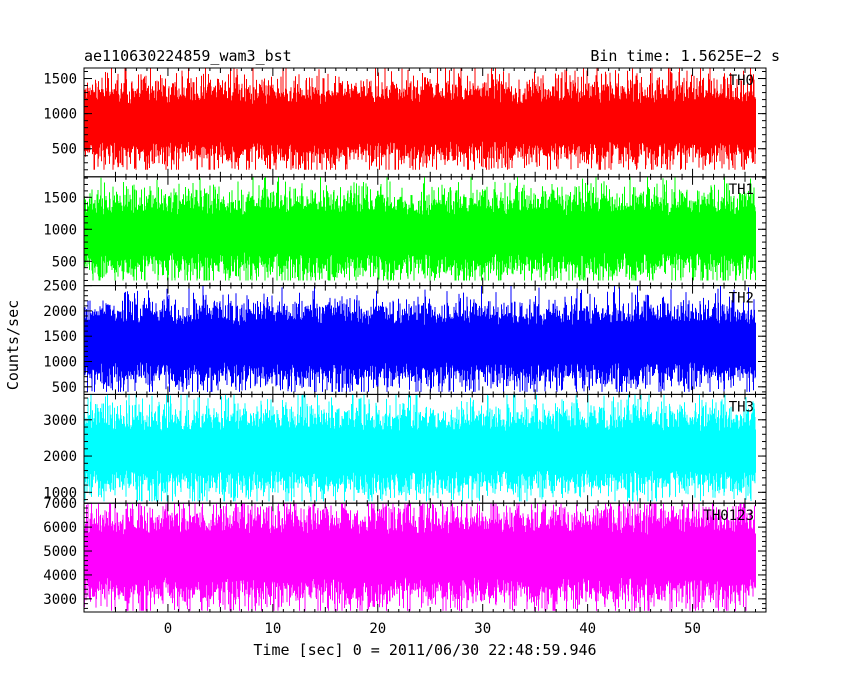  Describe the element at coordinates (60, 552) in the screenshot. I see `y-tick-label: 5000` at that location.